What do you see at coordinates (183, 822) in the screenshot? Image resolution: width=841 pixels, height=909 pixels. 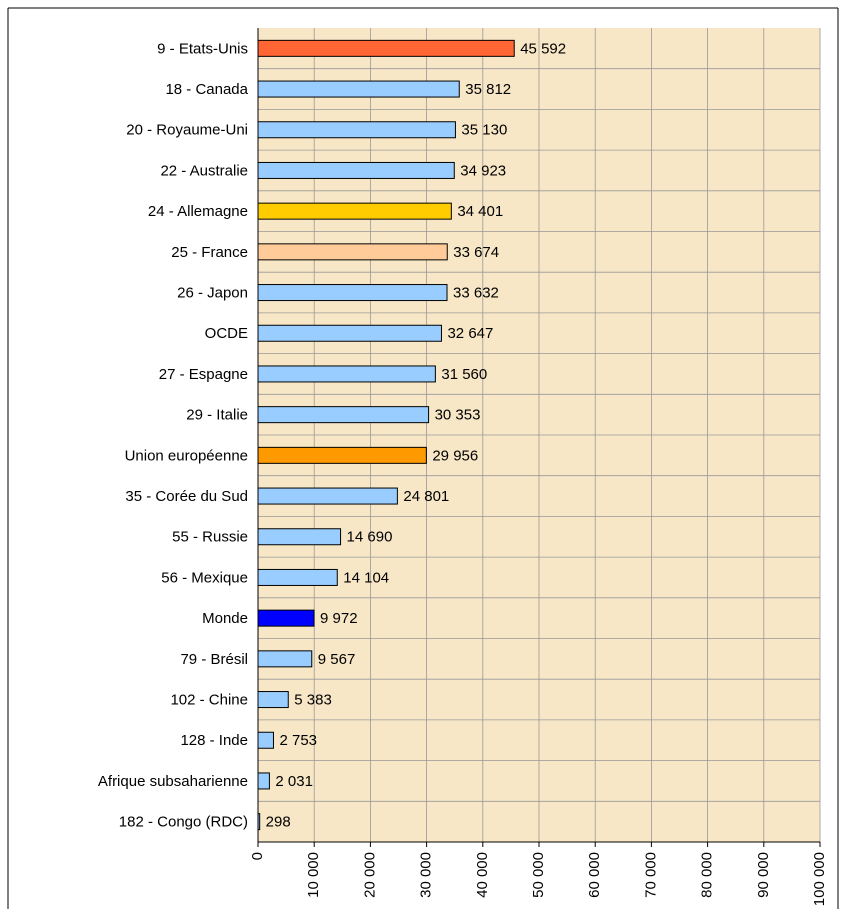 I see `y-tick-label: 182 - Congo (RDC)` at bounding box center [183, 822].